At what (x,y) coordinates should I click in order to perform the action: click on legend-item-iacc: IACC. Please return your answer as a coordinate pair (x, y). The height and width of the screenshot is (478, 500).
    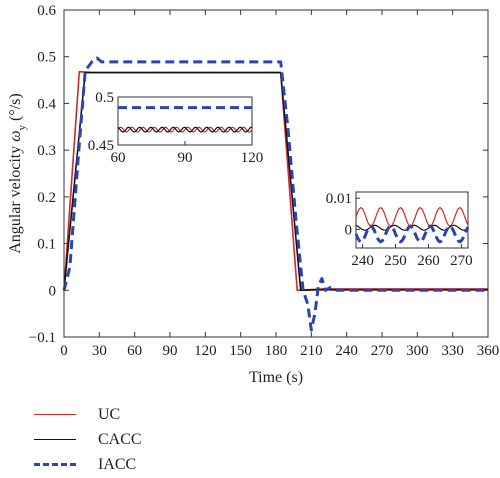
    Looking at the image, I should click on (88, 464).